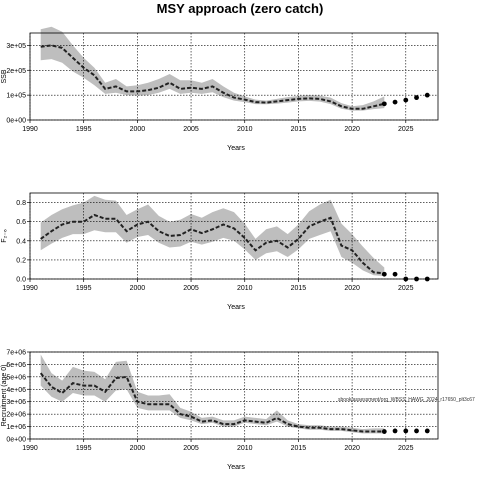 This screenshot has height=480, width=480. I want to click on y-tick-label: 7e+06, so click(16, 353).